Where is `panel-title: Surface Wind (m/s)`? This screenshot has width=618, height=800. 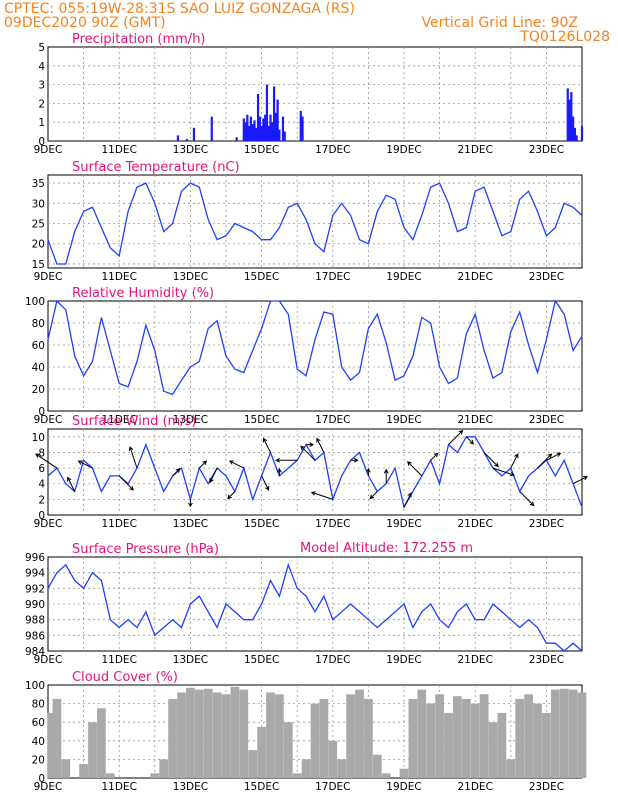 panel-title: Surface Wind (m/s) is located at coordinates (134, 421).